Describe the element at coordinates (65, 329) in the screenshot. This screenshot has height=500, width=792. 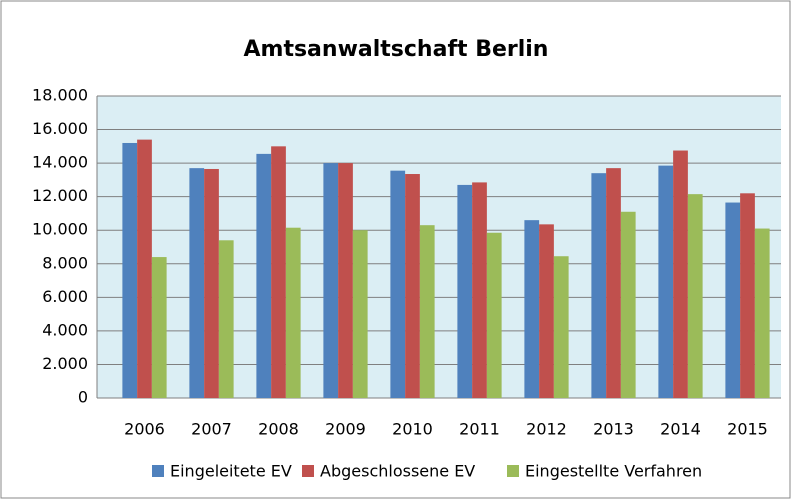
I see `y-tick-label: 4.000` at that location.